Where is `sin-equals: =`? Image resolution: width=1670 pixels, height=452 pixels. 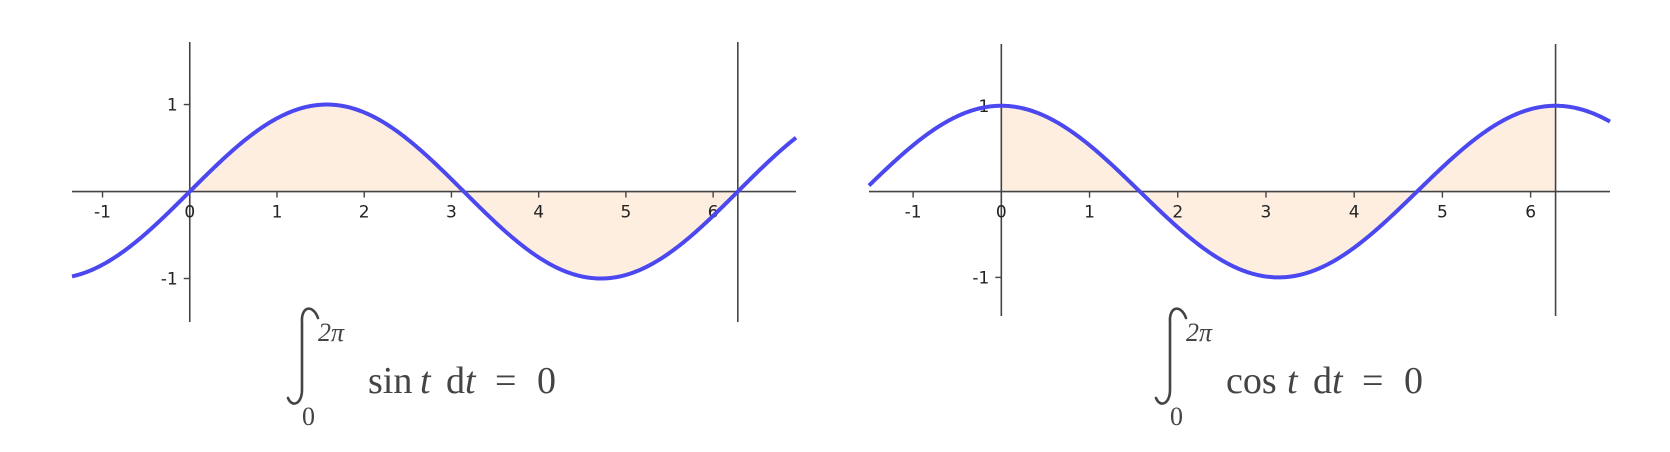 sin-equals: = is located at coordinates (505, 381).